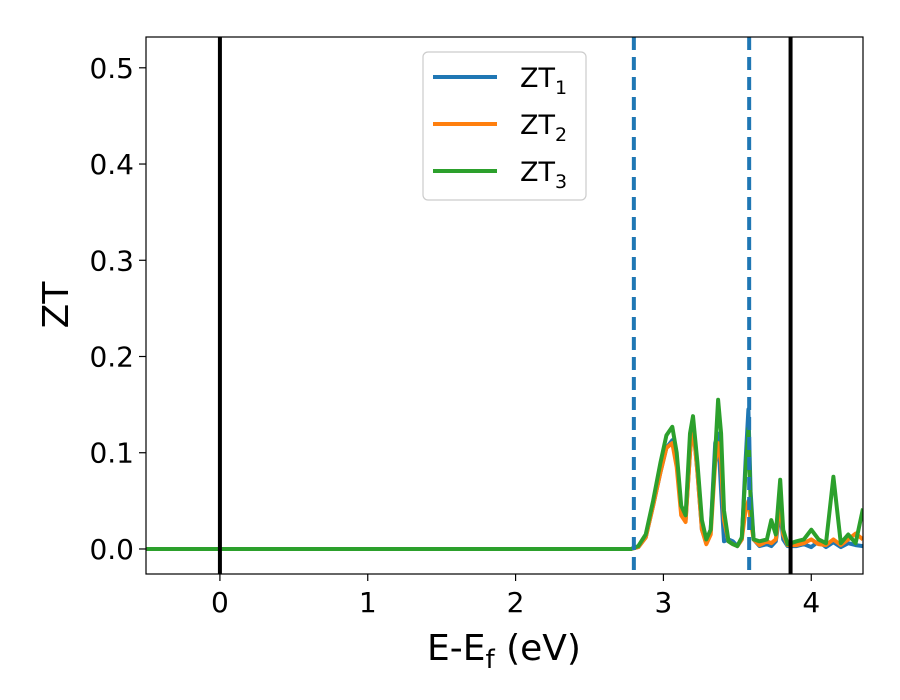 The height and width of the screenshot is (700, 900). I want to click on y-tick-label: 0.1, so click(111, 453).